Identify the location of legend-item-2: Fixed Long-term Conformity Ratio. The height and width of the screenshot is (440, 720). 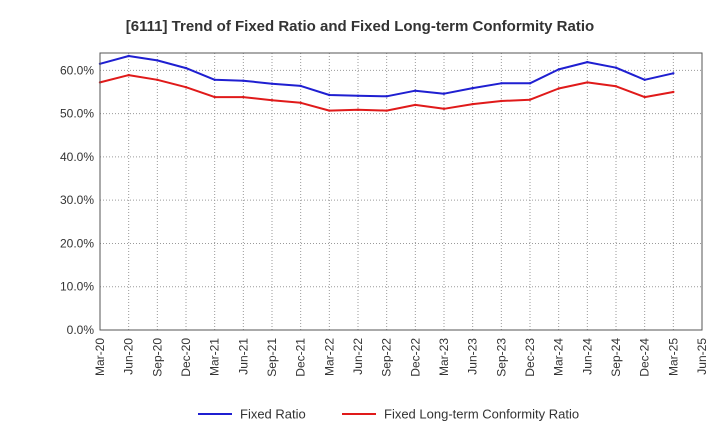
(460, 414).